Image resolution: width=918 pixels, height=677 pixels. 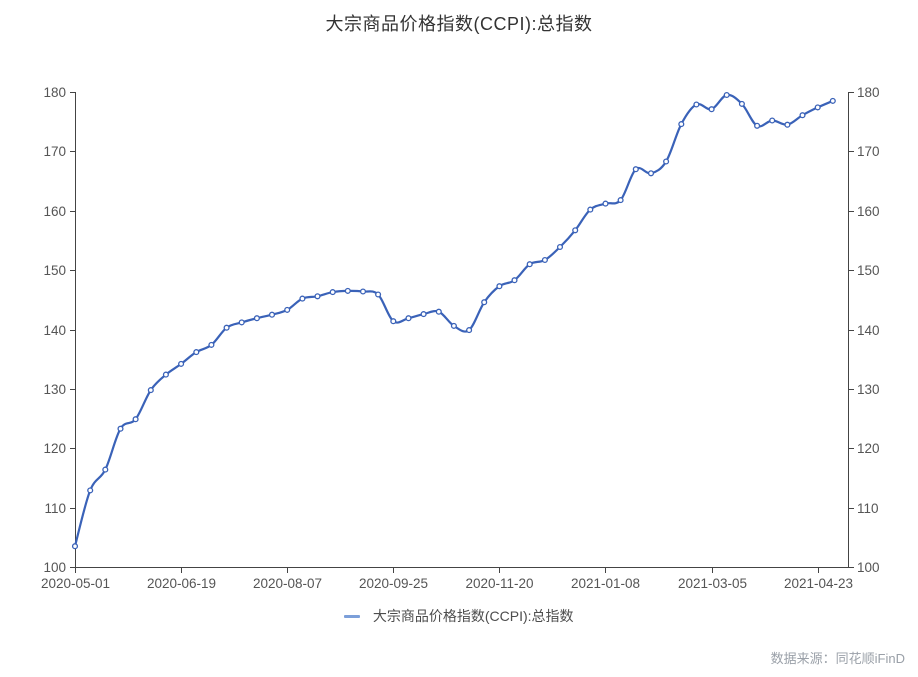 What do you see at coordinates (181, 583) in the screenshot?
I see `x-axis-label: 2020-06-19` at bounding box center [181, 583].